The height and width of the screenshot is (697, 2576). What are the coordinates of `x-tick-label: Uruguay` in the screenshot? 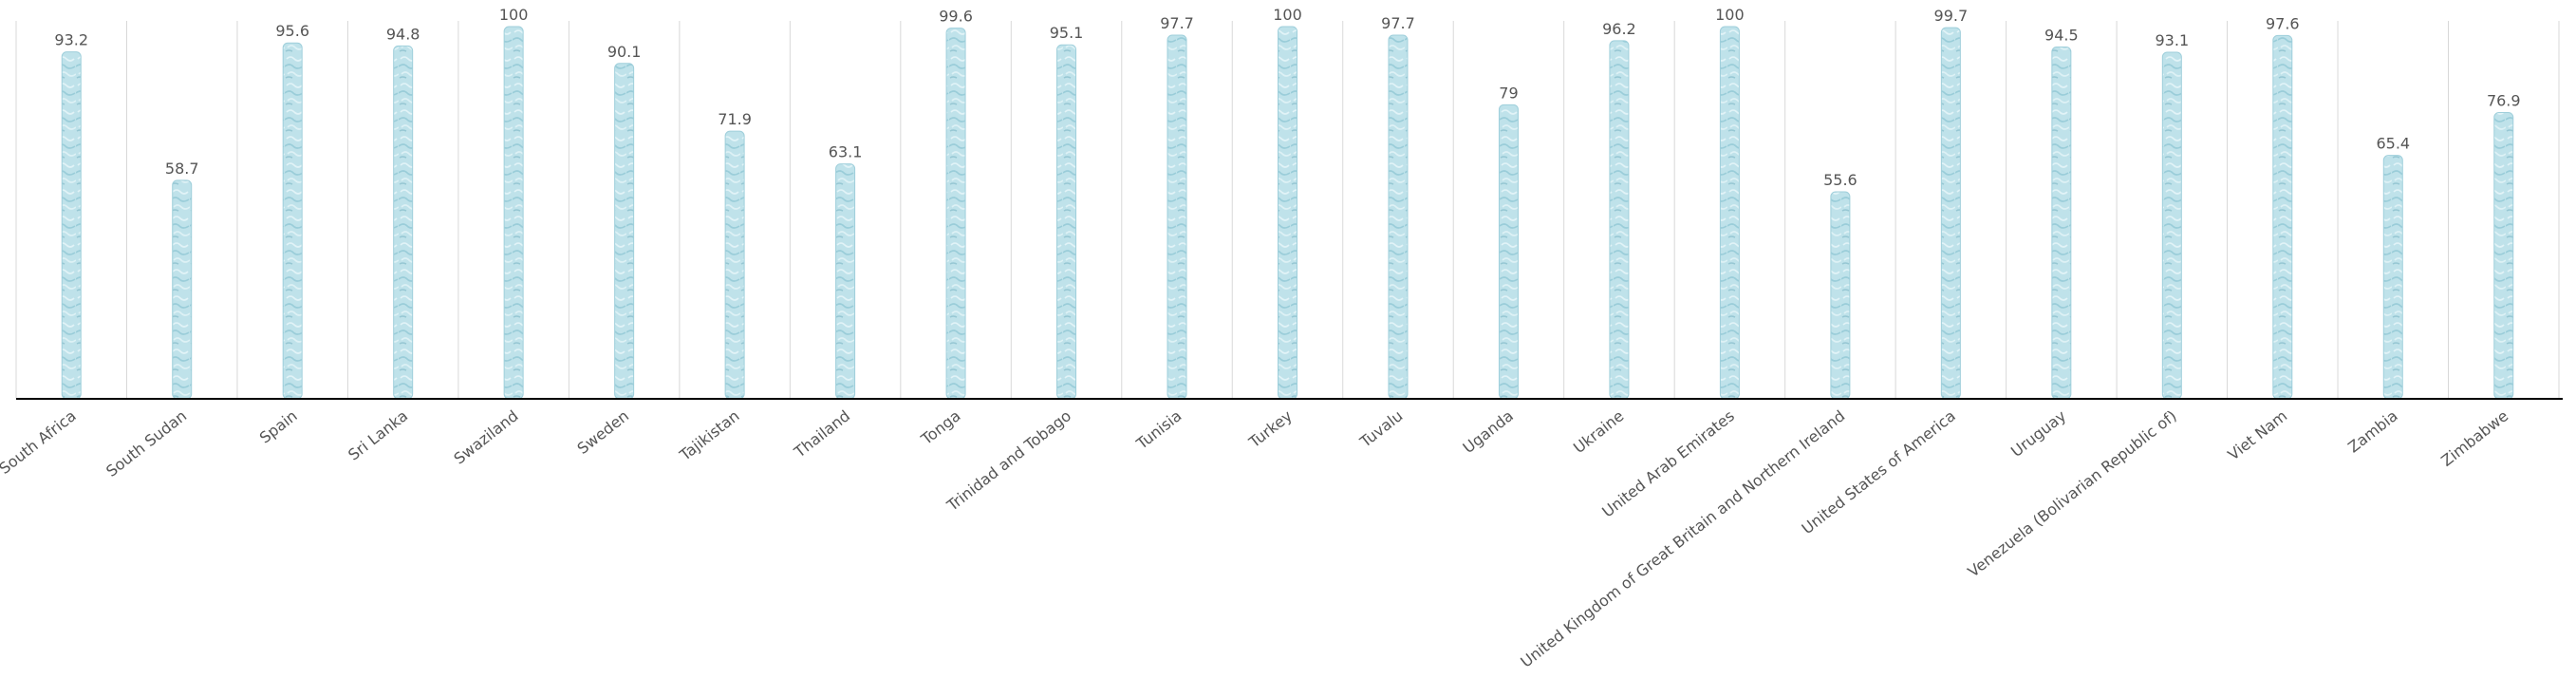 It's located at (2038, 433).